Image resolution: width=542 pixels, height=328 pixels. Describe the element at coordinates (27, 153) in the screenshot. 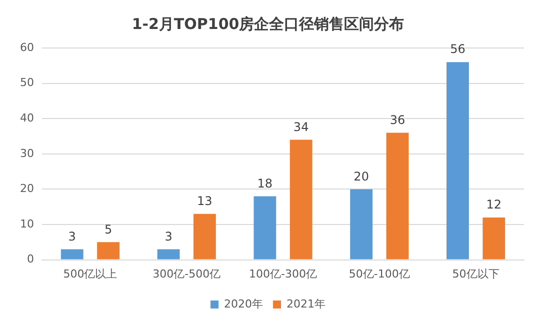

I see `y-tick-label: 30` at that location.